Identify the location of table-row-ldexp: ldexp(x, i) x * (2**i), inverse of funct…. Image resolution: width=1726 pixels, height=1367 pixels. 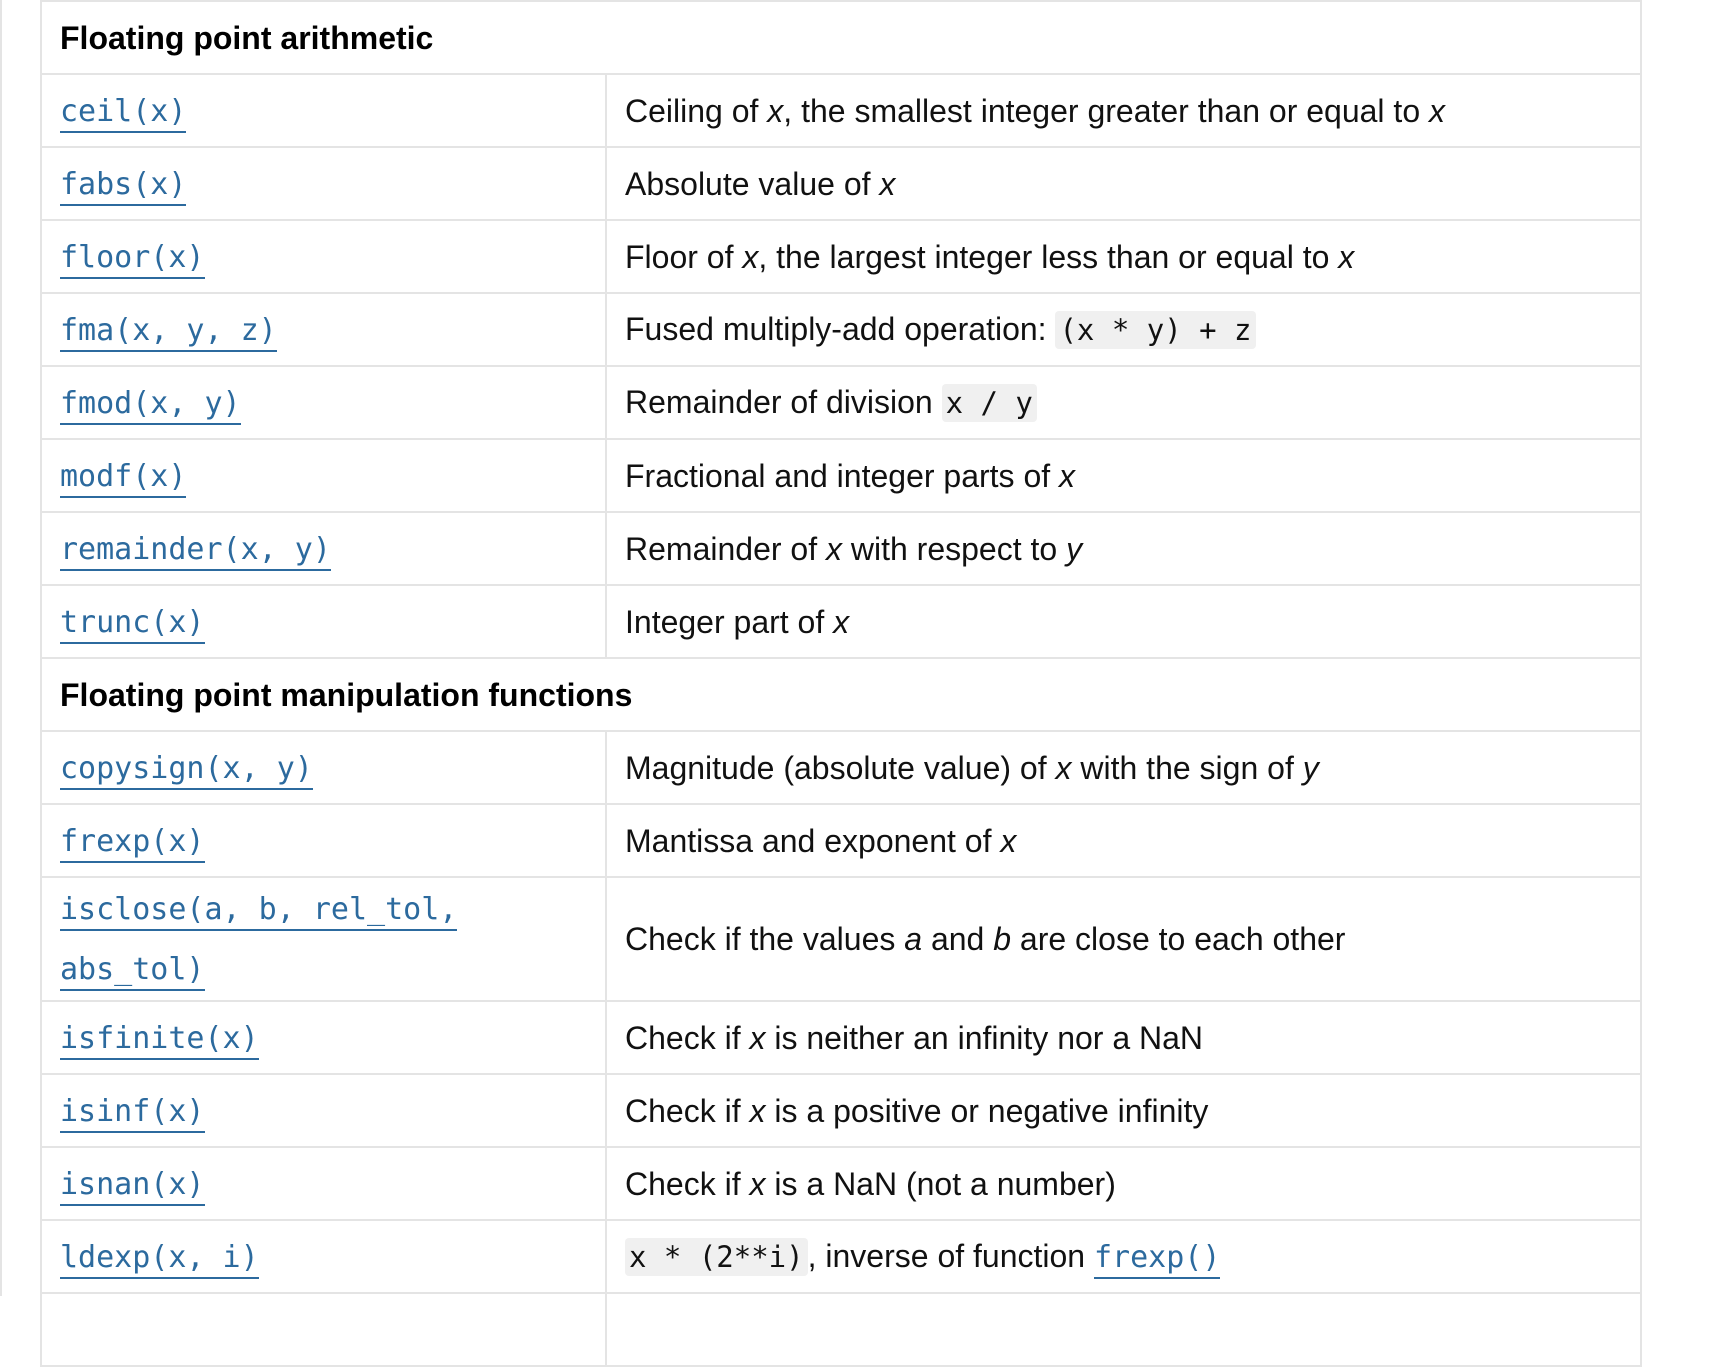
(841, 1256).